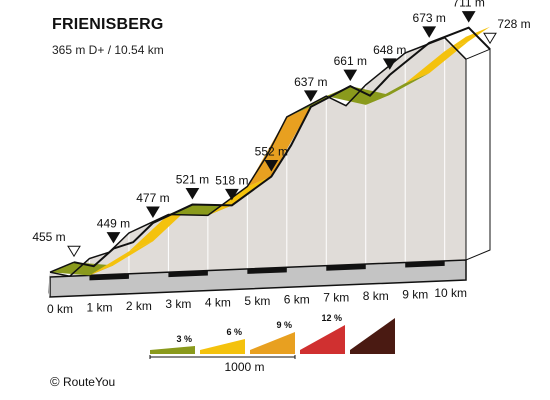 Image resolution: width=550 pixels, height=400 pixels. Describe the element at coordinates (350, 61) in the screenshot. I see `elevation-label: 661 m` at that location.